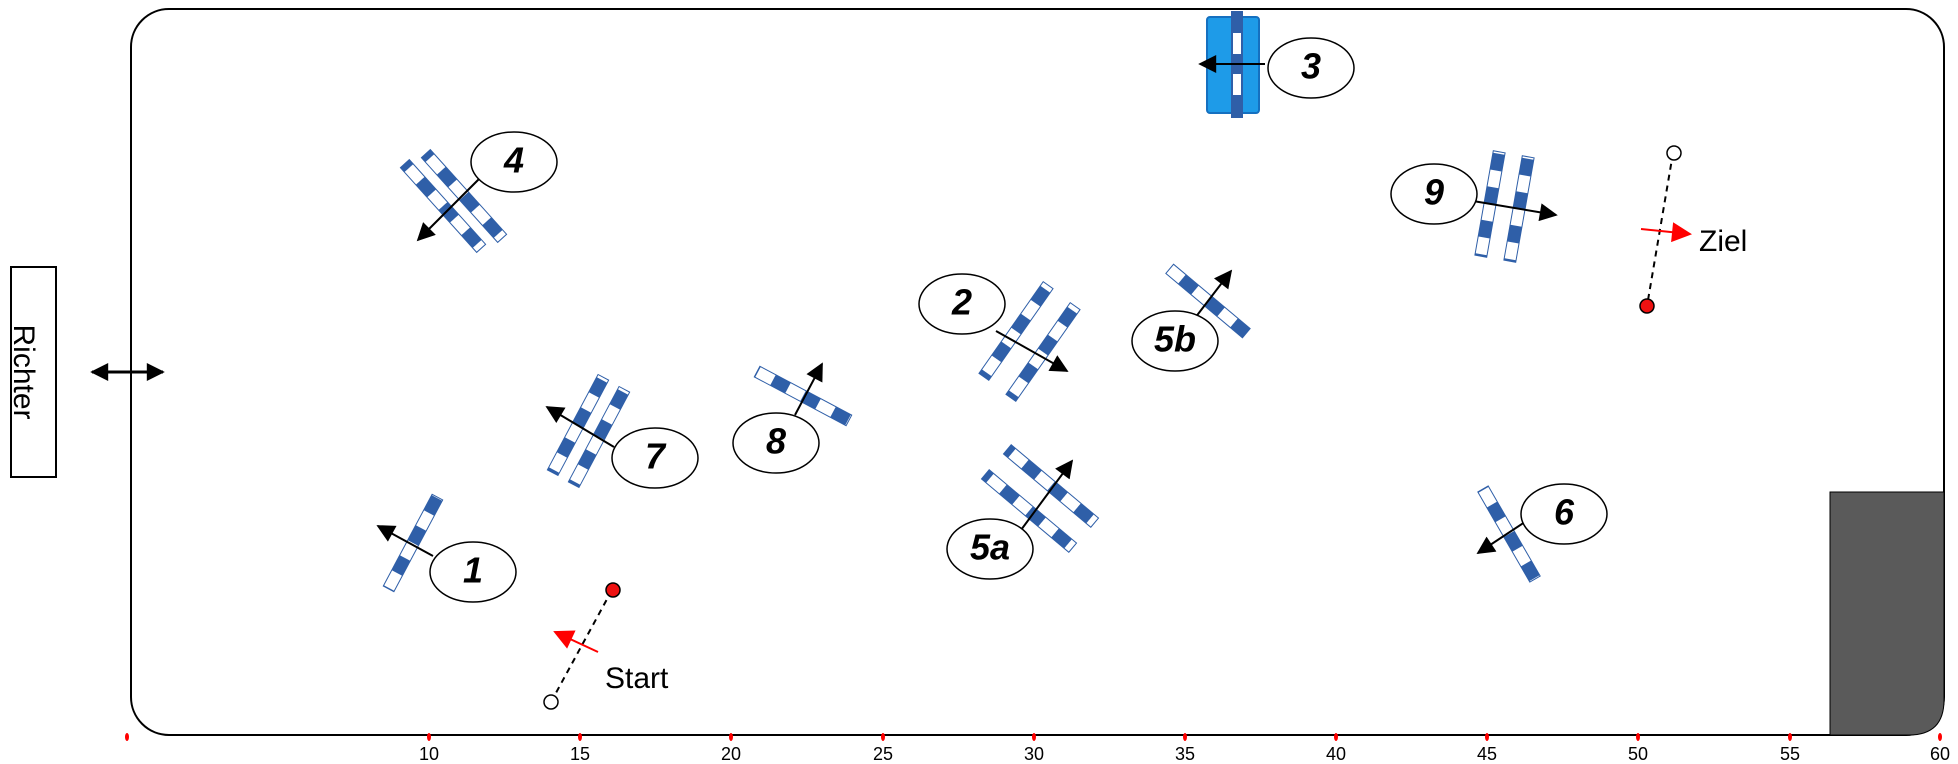 The image size is (1958, 764). I want to click on scale-tick-6: 40, so click(1336, 748).